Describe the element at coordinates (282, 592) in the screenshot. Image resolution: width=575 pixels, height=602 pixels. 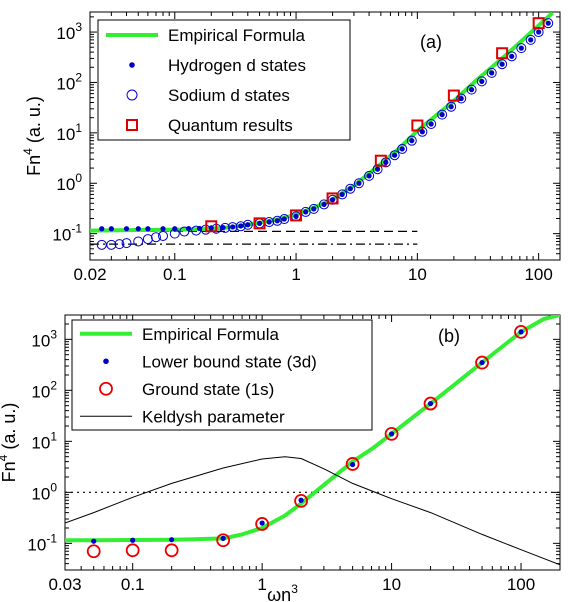
I see `x-axis-label: ωn3` at that location.